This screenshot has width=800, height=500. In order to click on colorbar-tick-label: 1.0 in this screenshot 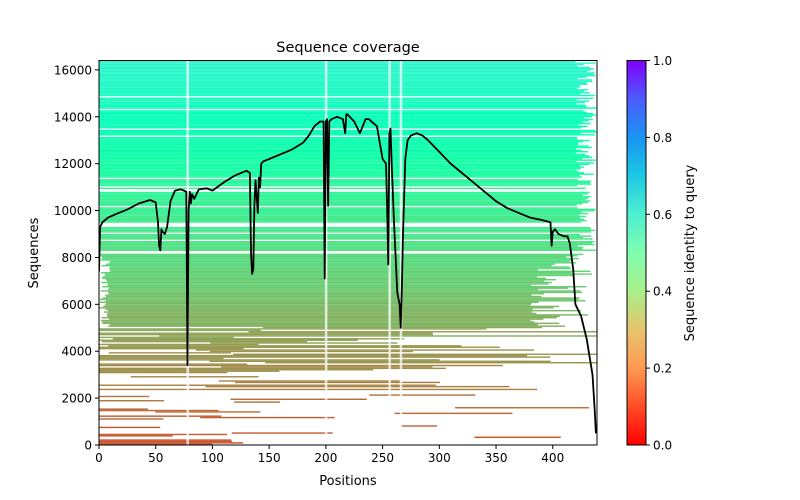, I will do `click(662, 61)`.